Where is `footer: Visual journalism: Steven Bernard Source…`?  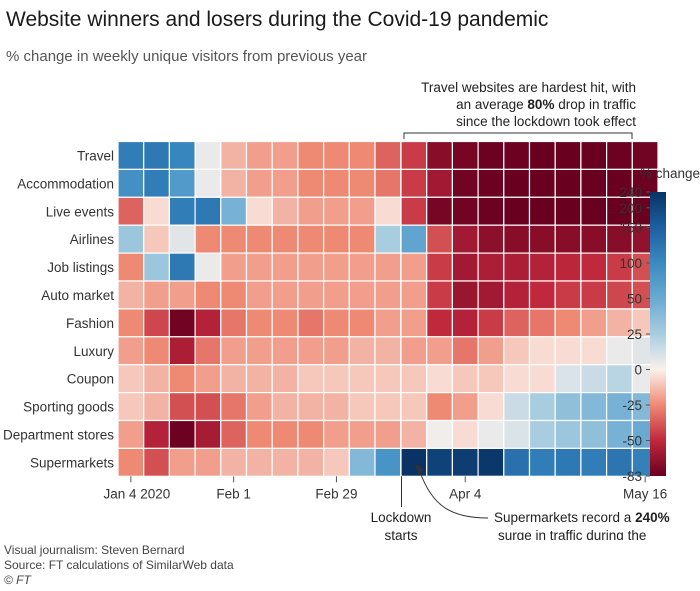
footer: Visual journalism: Steven Bernard Source… is located at coordinates (119, 565).